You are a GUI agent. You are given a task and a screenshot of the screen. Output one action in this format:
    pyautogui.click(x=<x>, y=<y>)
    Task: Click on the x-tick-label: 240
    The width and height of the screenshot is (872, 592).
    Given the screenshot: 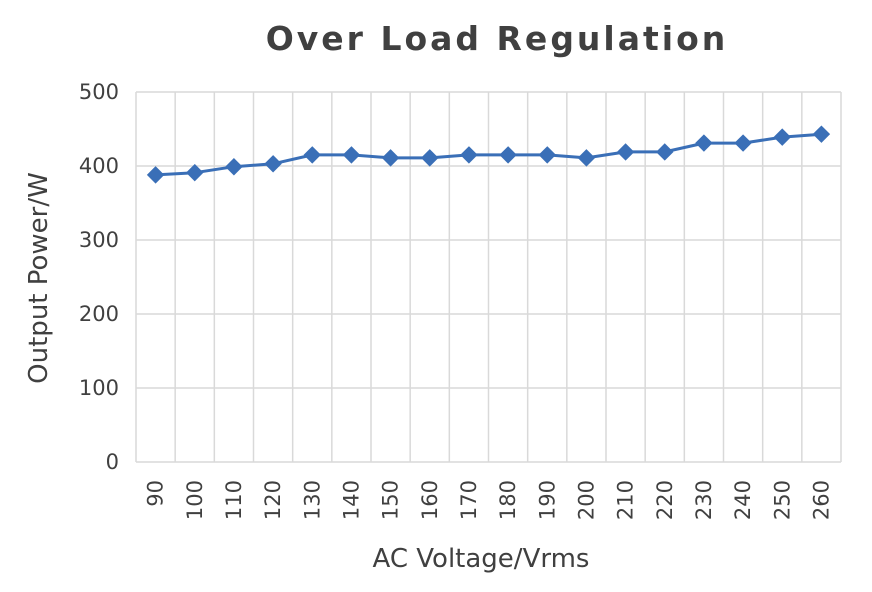 What is the action you would take?
    pyautogui.click(x=743, y=500)
    